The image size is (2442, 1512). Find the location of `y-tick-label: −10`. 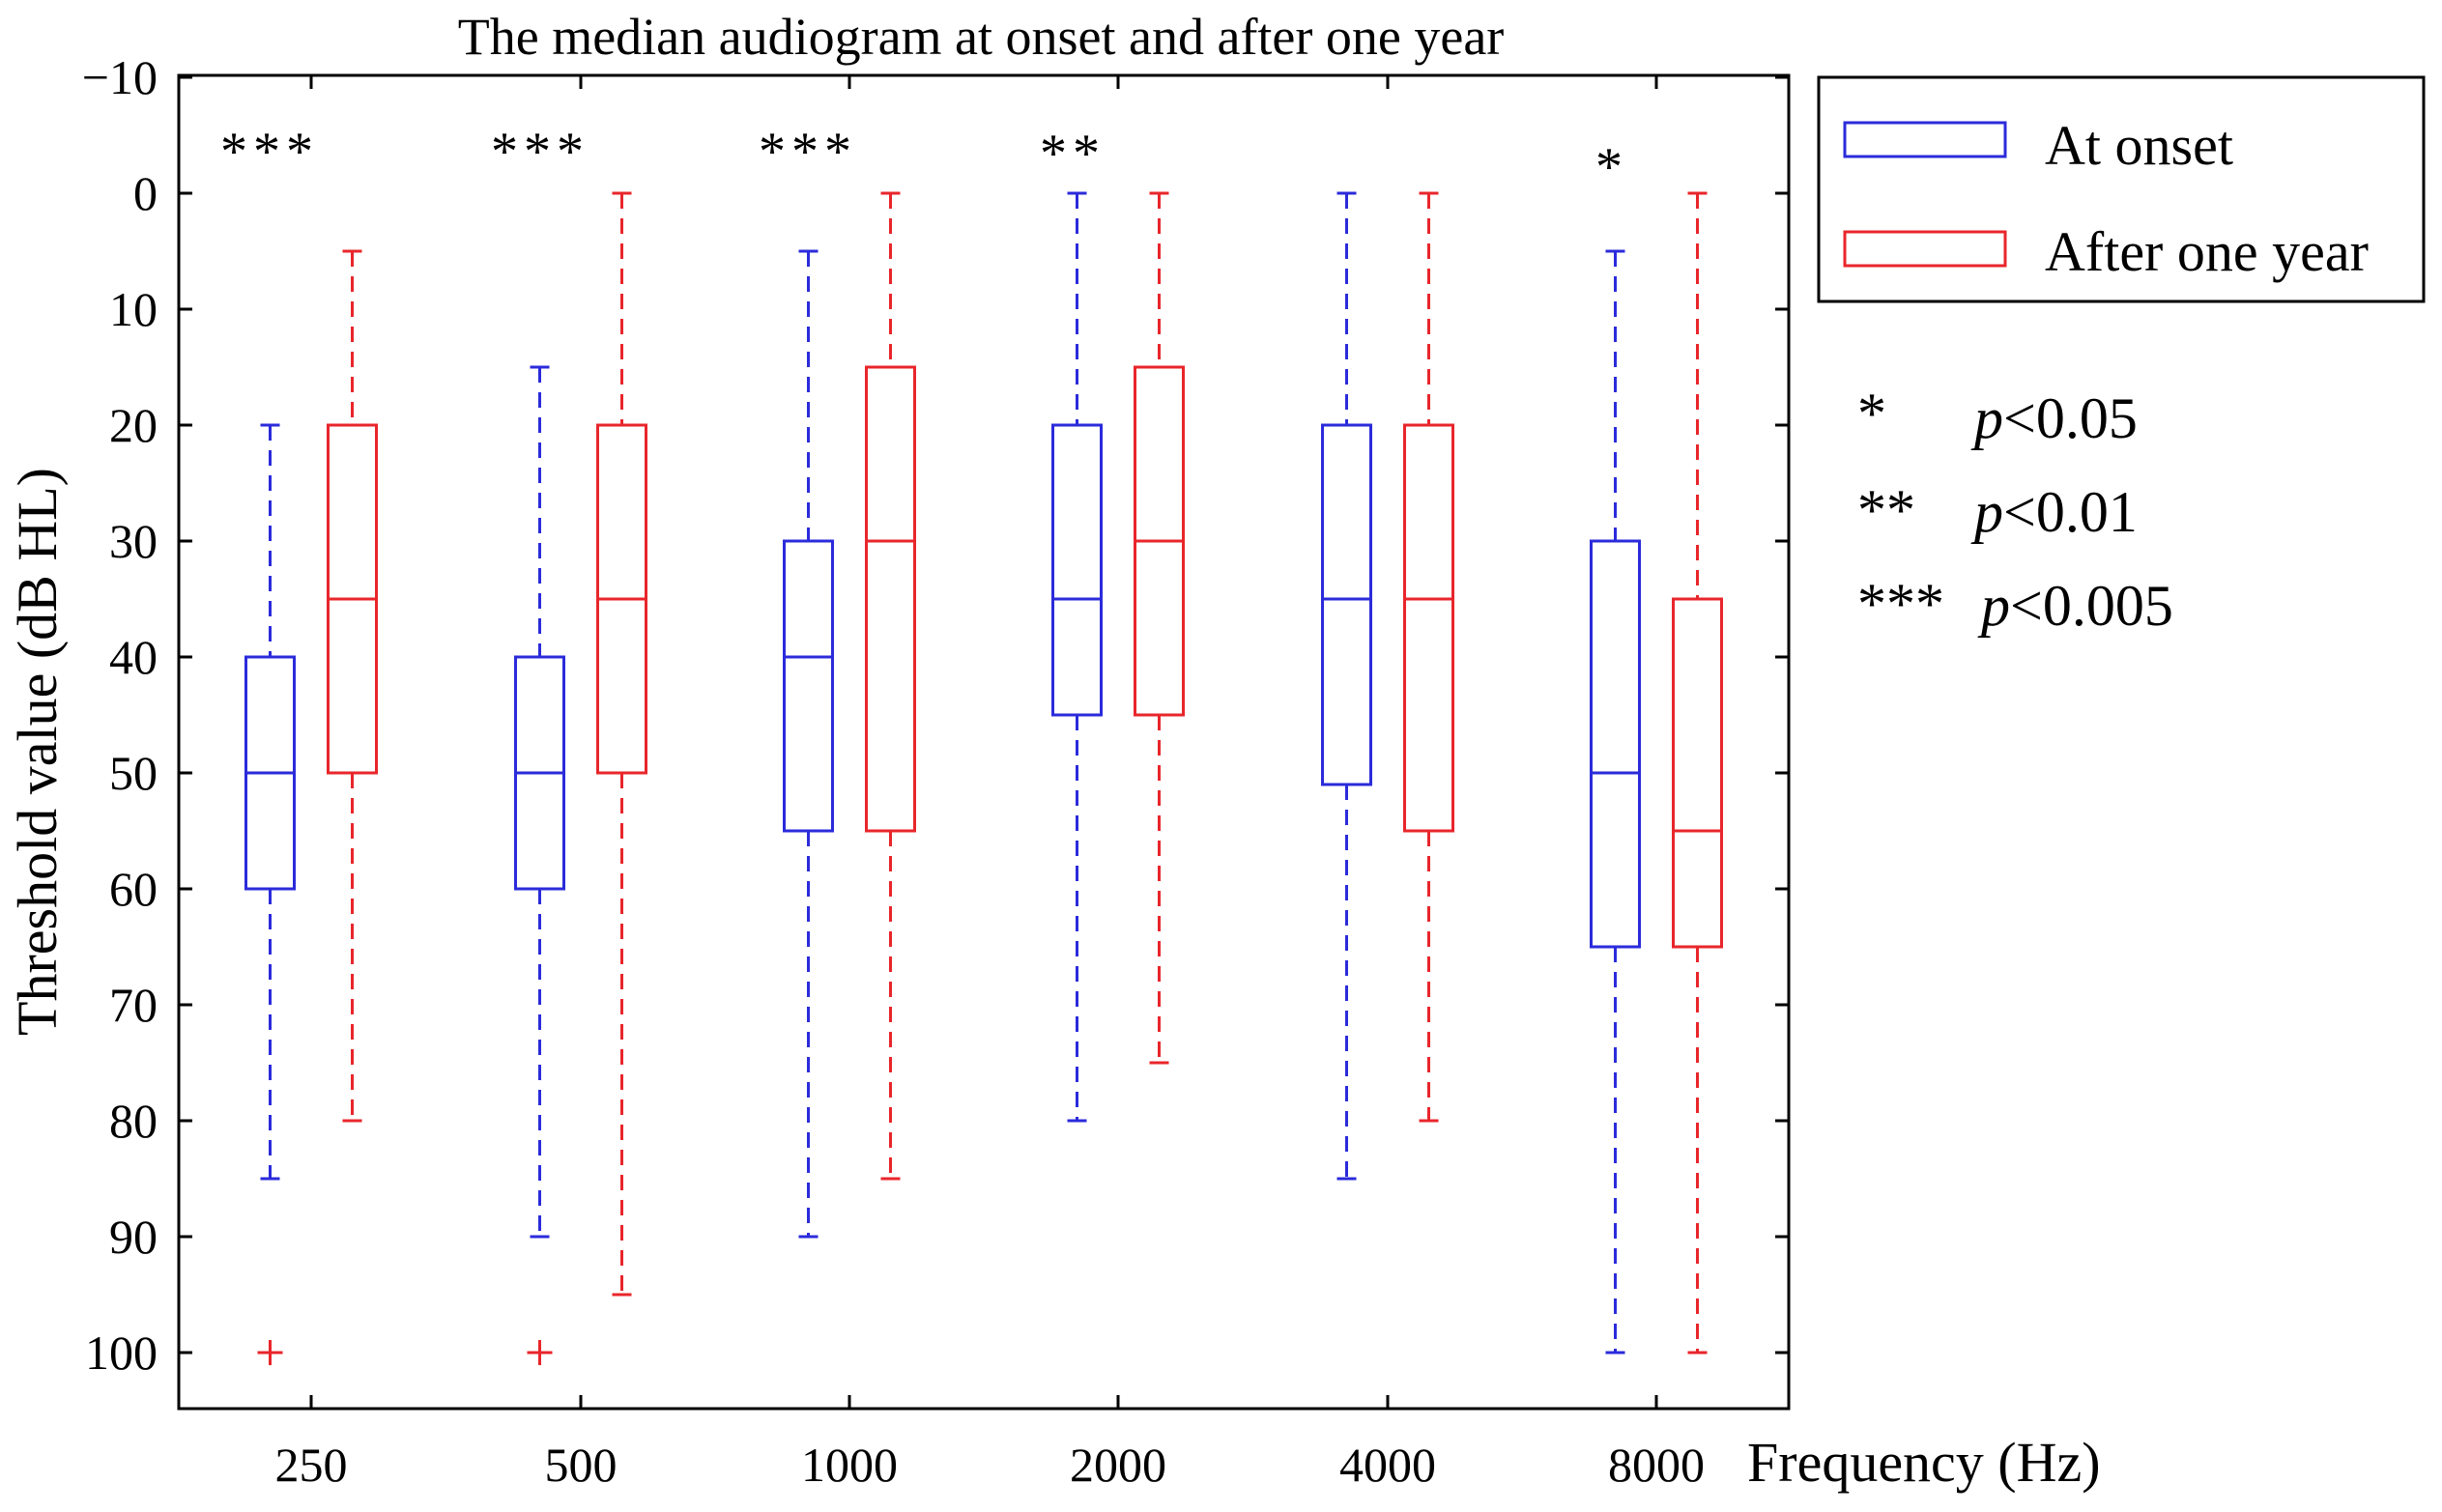

y-tick-label: −10 is located at coordinates (120, 77).